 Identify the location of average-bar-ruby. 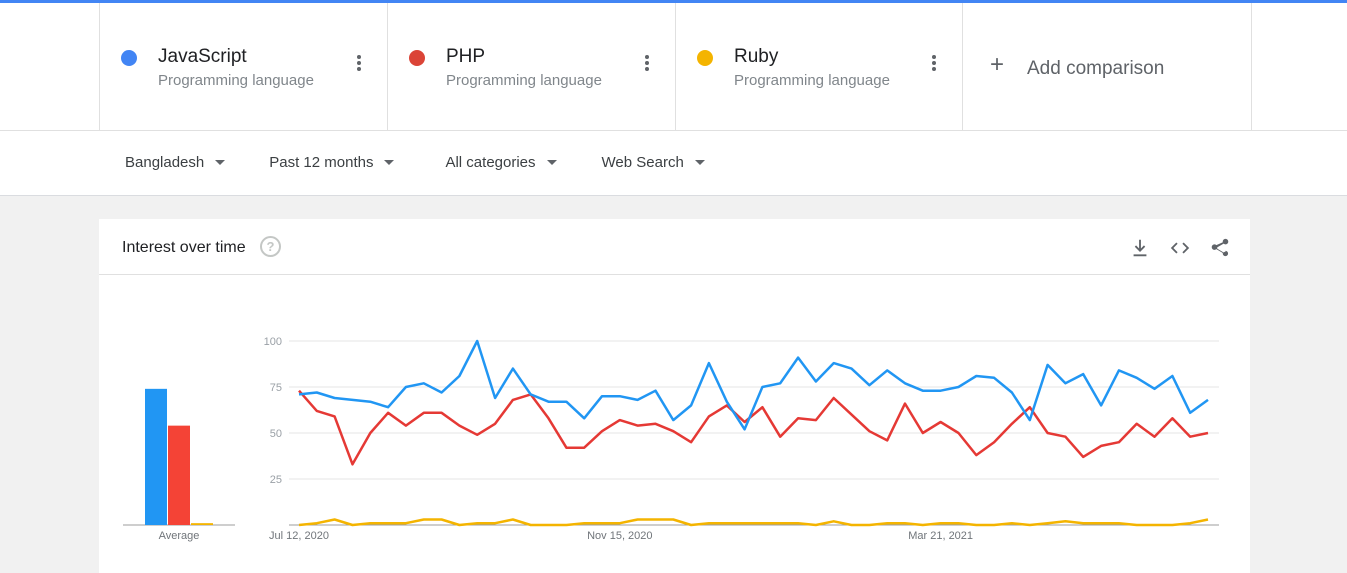
(202, 524).